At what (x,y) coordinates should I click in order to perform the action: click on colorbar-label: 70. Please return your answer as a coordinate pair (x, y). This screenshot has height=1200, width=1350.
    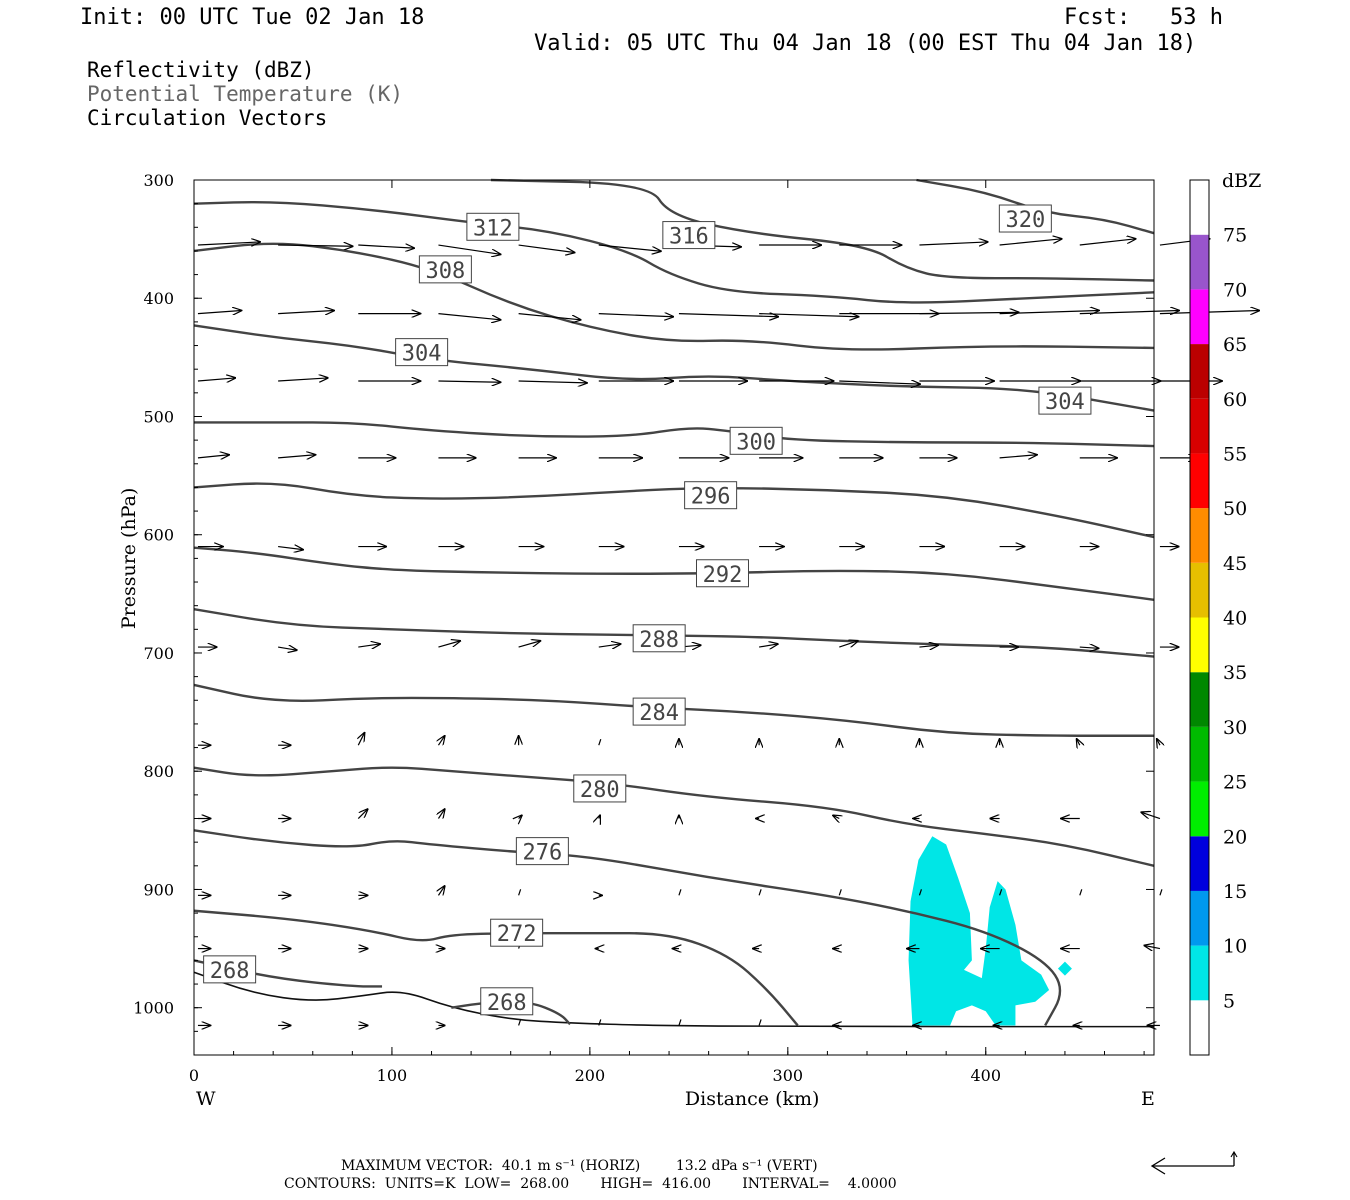
    Looking at the image, I should click on (1235, 290).